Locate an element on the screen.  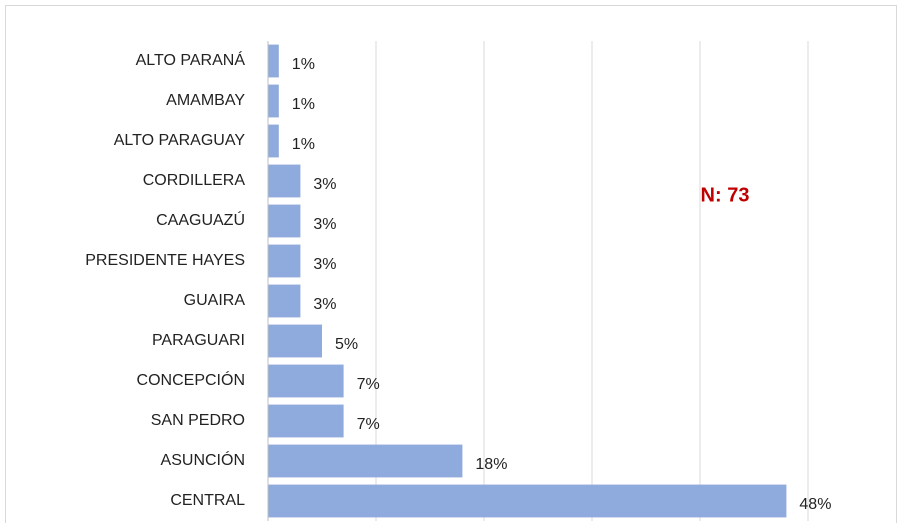
y-tick-label: CAAGUAZÚ is located at coordinates (200, 219).